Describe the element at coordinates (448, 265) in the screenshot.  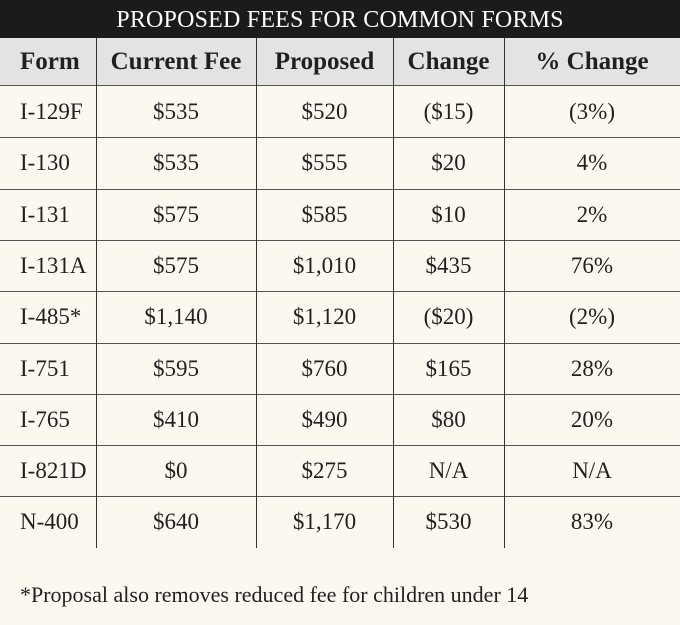
I see `table-cell: $435` at that location.